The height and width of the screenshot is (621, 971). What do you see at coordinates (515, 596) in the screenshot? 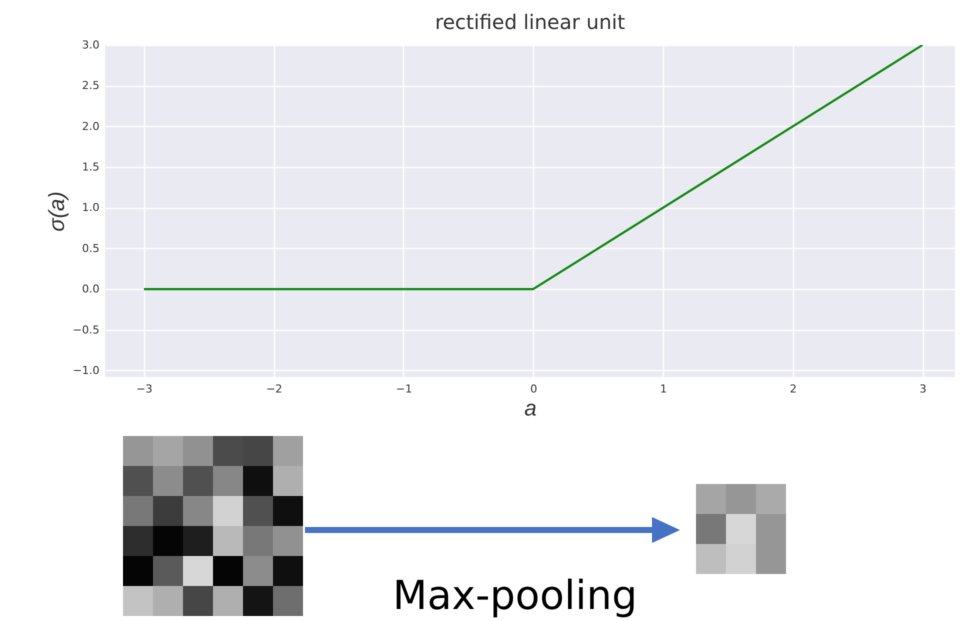
I see `text: Max-pooling` at bounding box center [515, 596].